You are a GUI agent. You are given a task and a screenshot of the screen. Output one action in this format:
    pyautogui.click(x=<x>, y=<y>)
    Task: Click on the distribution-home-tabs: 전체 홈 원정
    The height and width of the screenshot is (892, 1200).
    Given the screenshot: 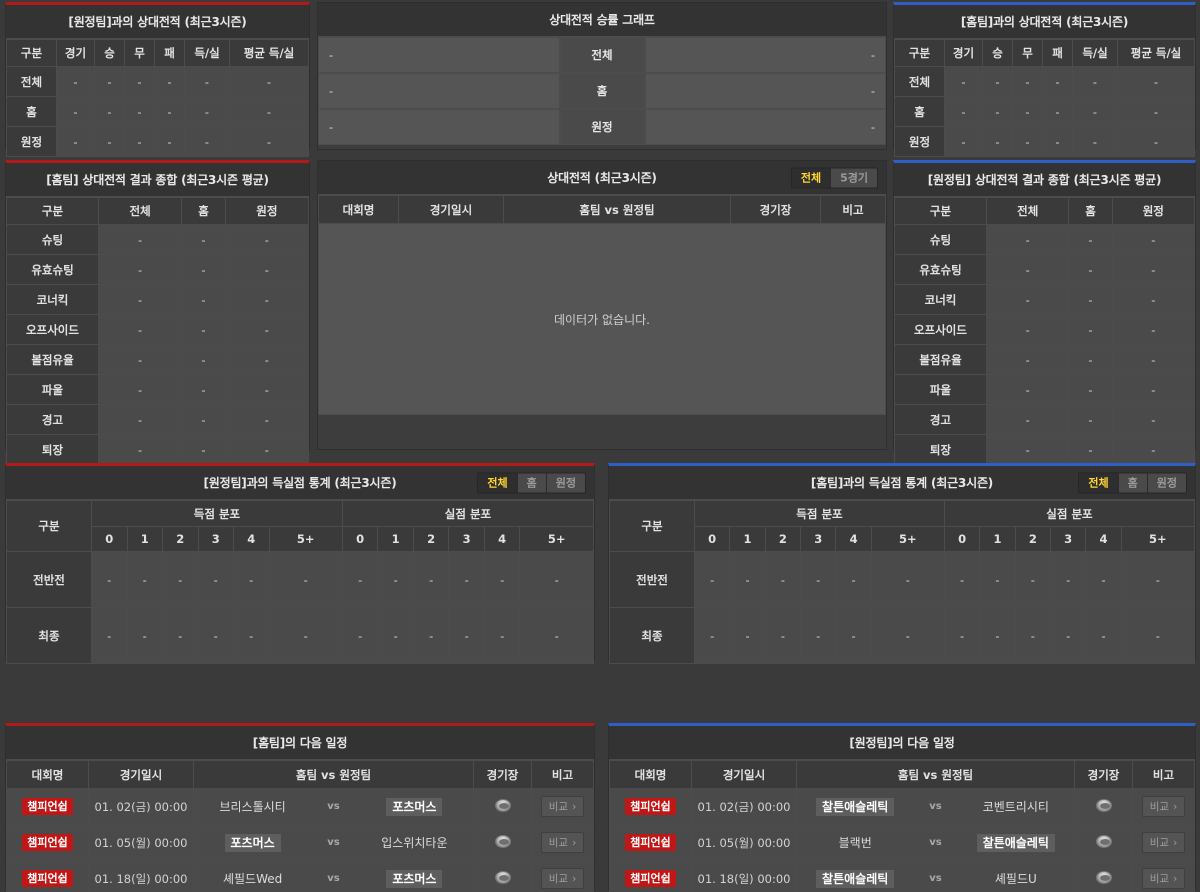 What is the action you would take?
    pyautogui.click(x=1132, y=482)
    